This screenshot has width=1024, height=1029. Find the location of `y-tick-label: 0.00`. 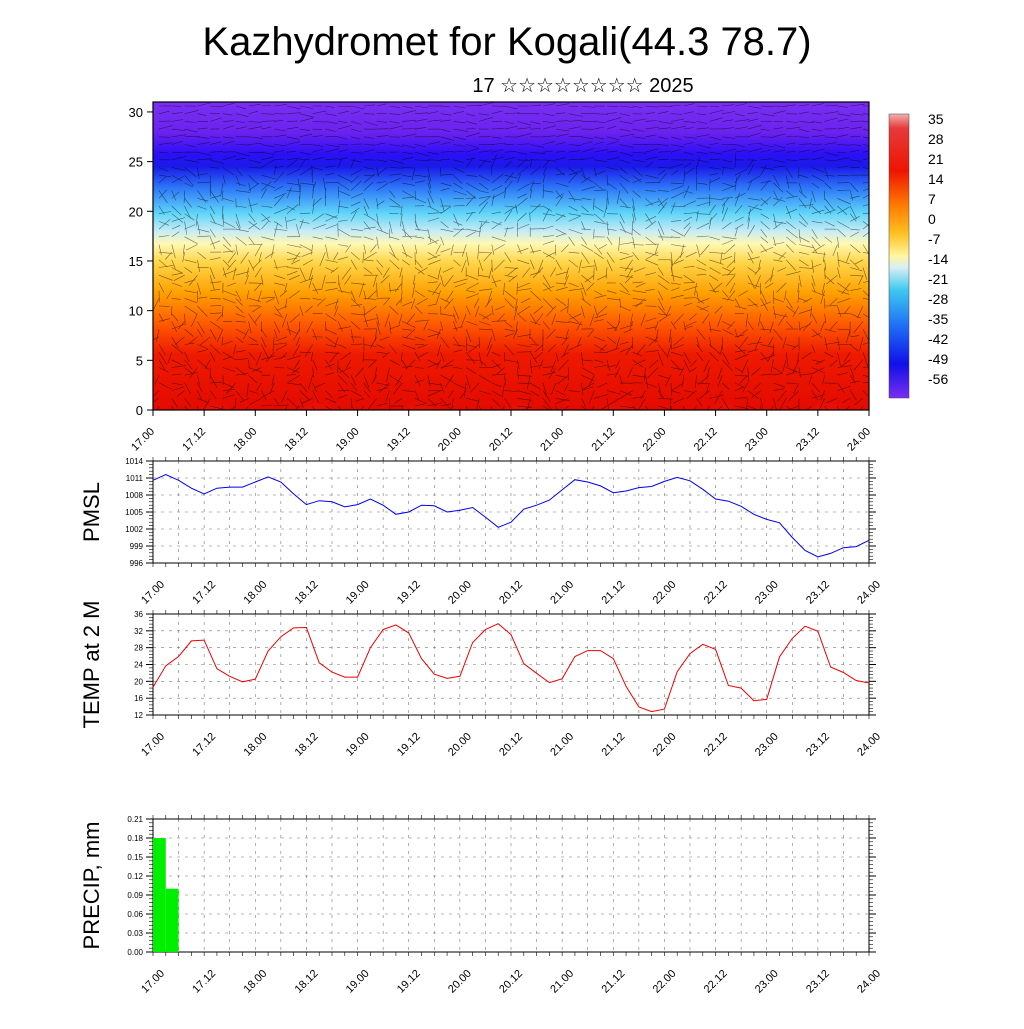

y-tick-label: 0.00 is located at coordinates (135, 952).